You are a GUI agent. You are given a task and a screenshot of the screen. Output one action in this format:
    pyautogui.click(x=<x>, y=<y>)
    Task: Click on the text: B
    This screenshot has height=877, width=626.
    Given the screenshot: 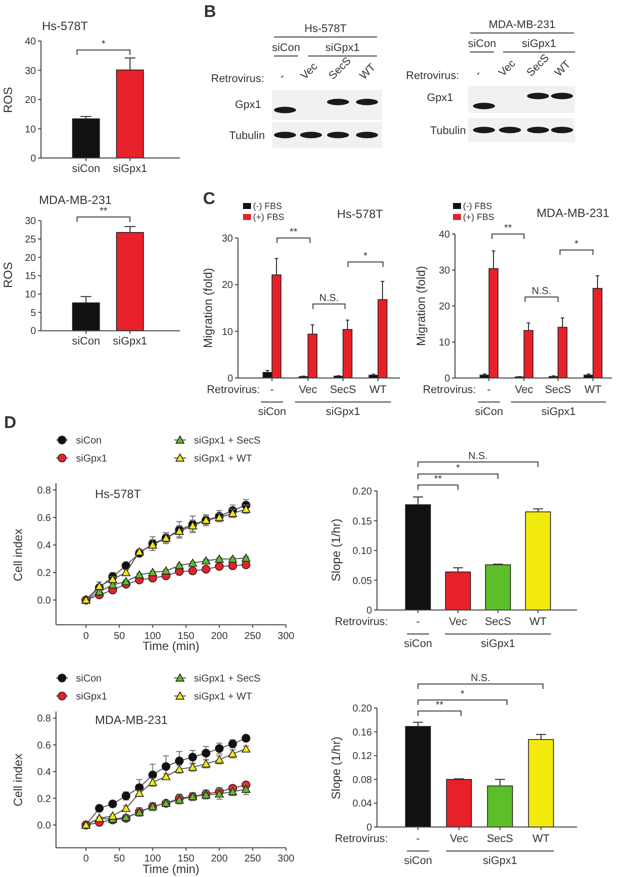 What is the action you would take?
    pyautogui.click(x=210, y=11)
    